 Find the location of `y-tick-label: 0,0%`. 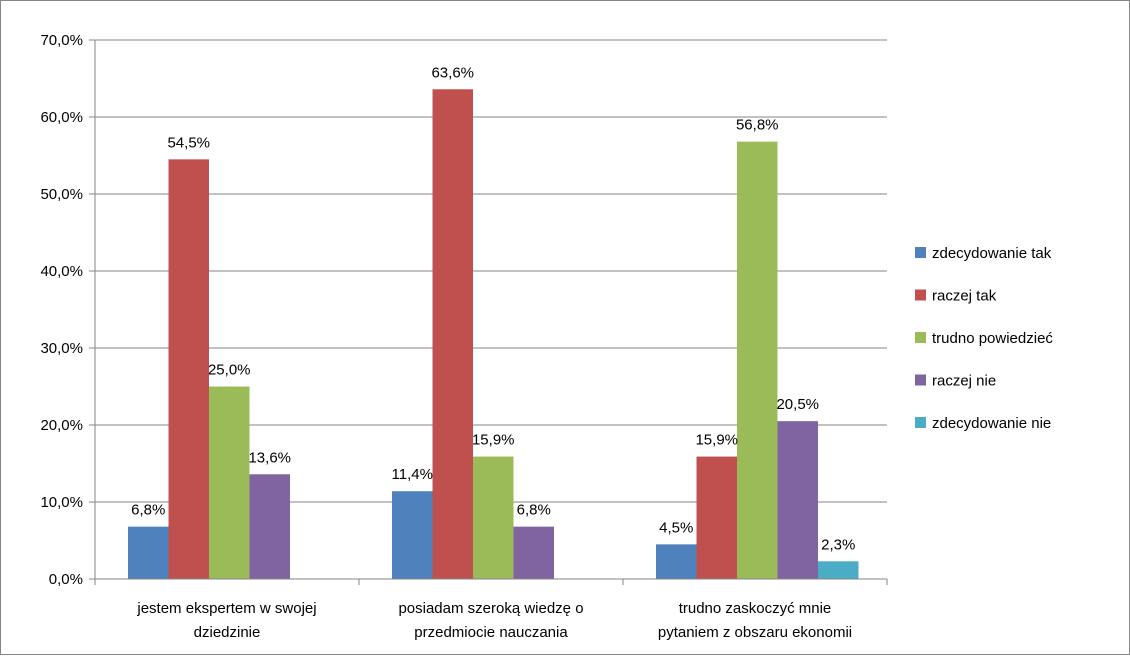

y-tick-label: 0,0% is located at coordinates (66, 579).